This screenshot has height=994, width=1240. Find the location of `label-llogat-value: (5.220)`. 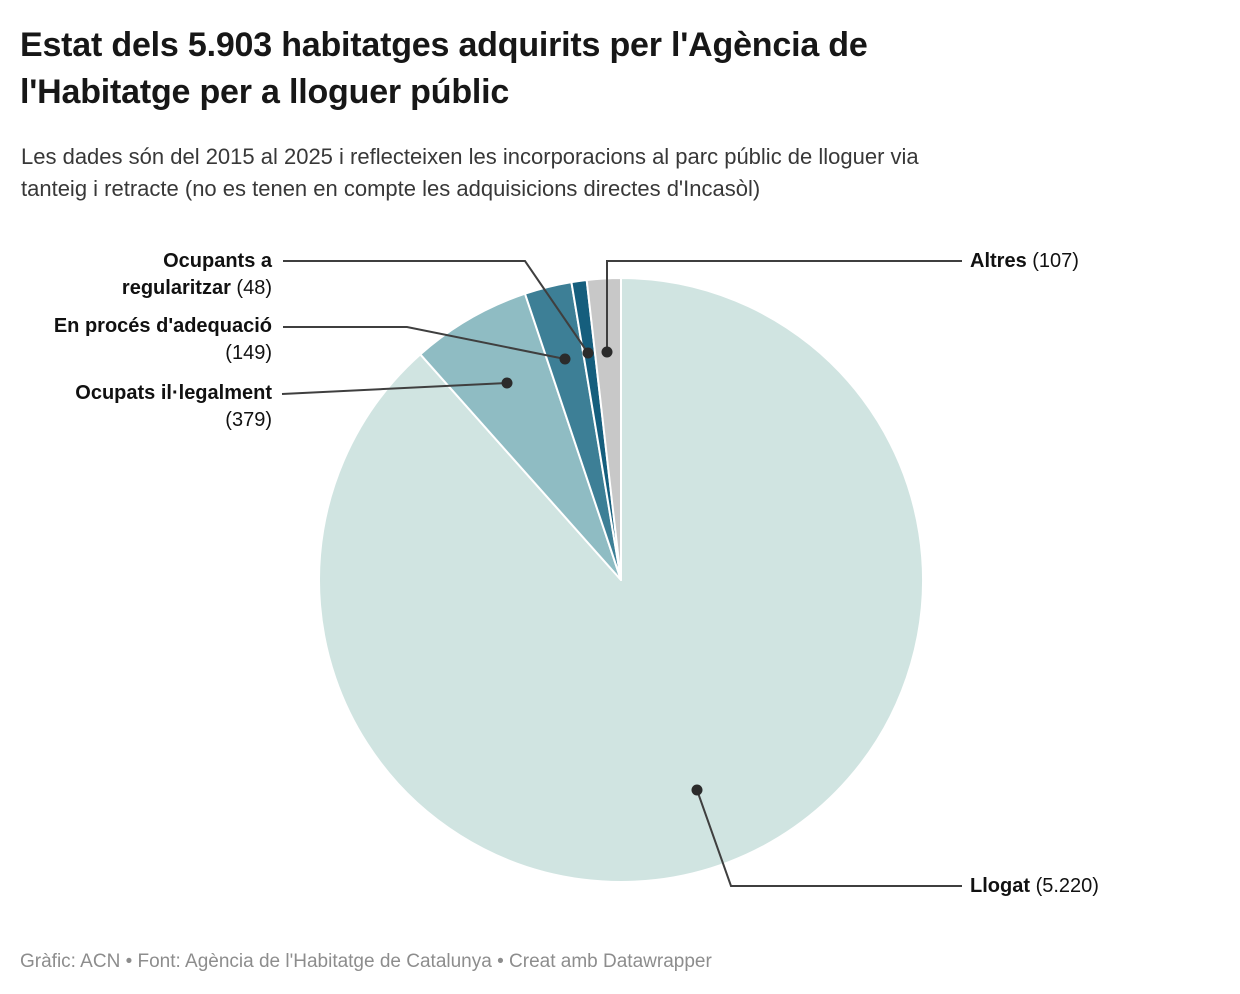

label-llogat-value: (5.220) is located at coordinates (1067, 886).